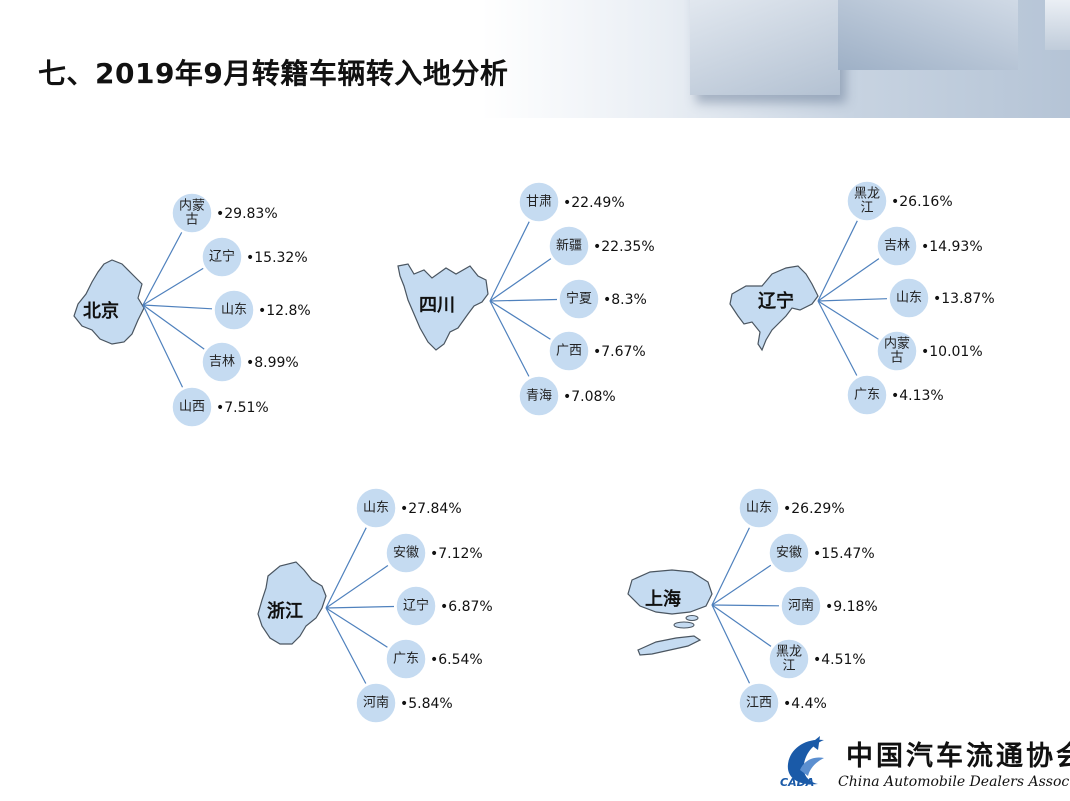  What do you see at coordinates (917, 396) in the screenshot?
I see `destination-percentage: •4.13%` at bounding box center [917, 396].